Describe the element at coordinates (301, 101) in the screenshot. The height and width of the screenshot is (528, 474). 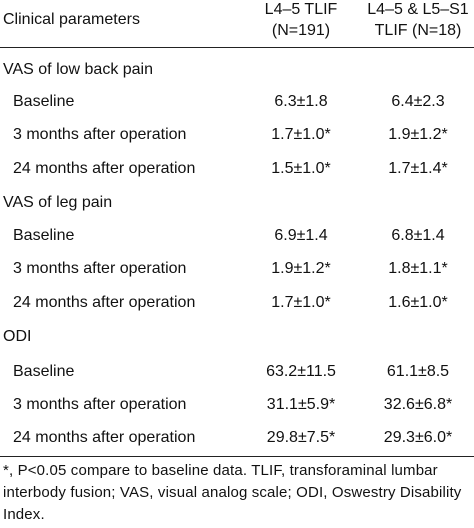
I see `row-col1-value: 6.3±1.8` at that location.